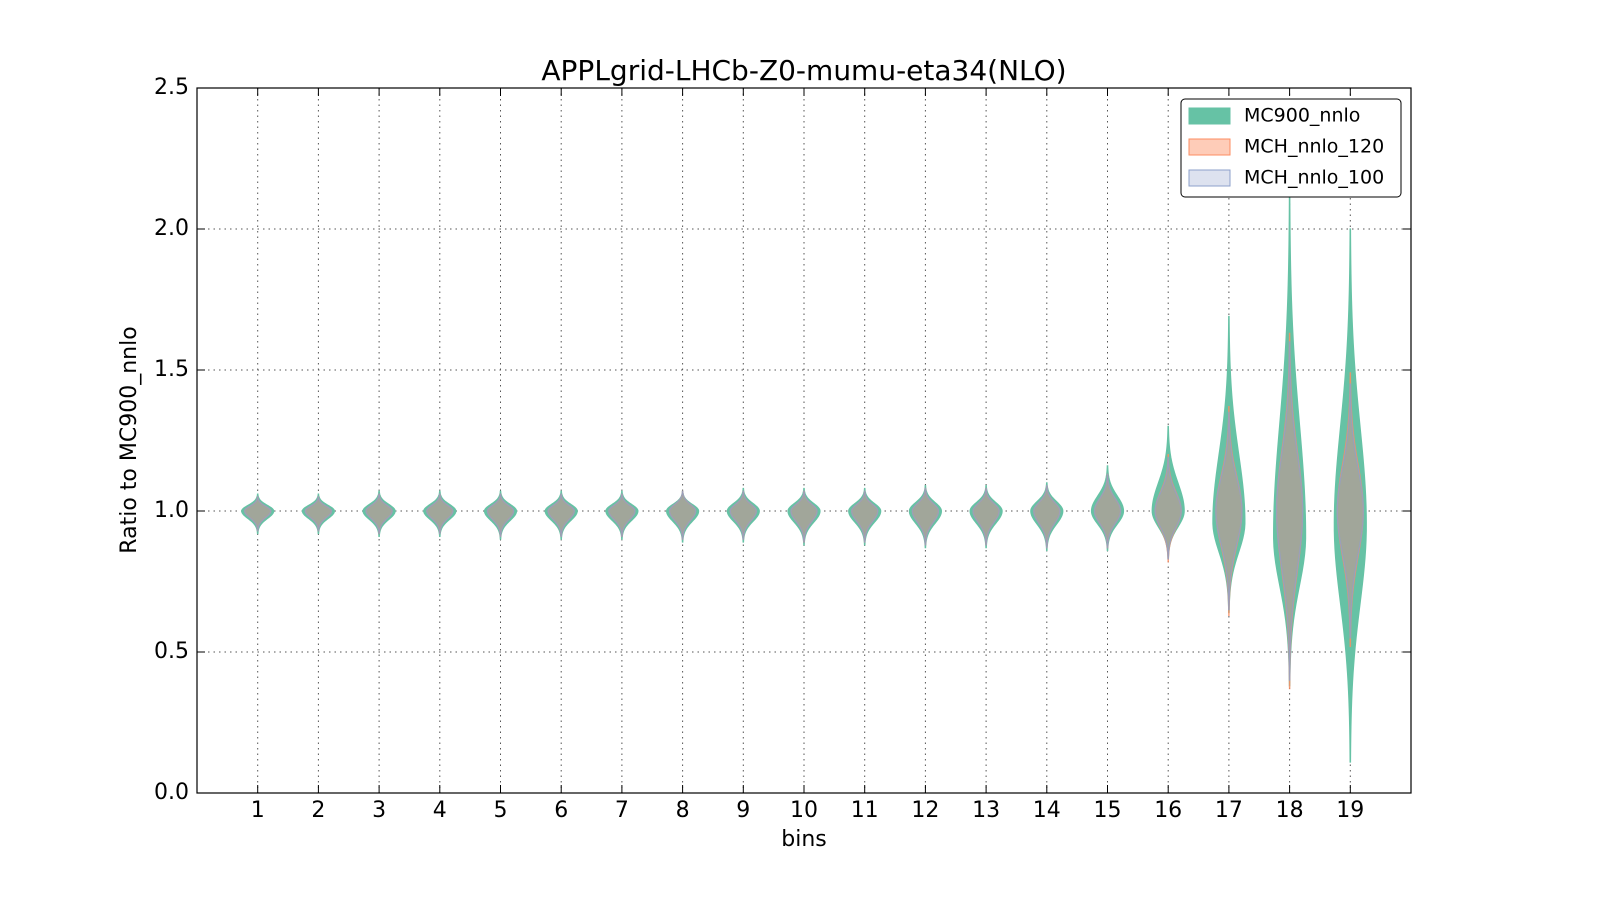  I want to click on y-tick-label: 0.5, so click(171, 651).